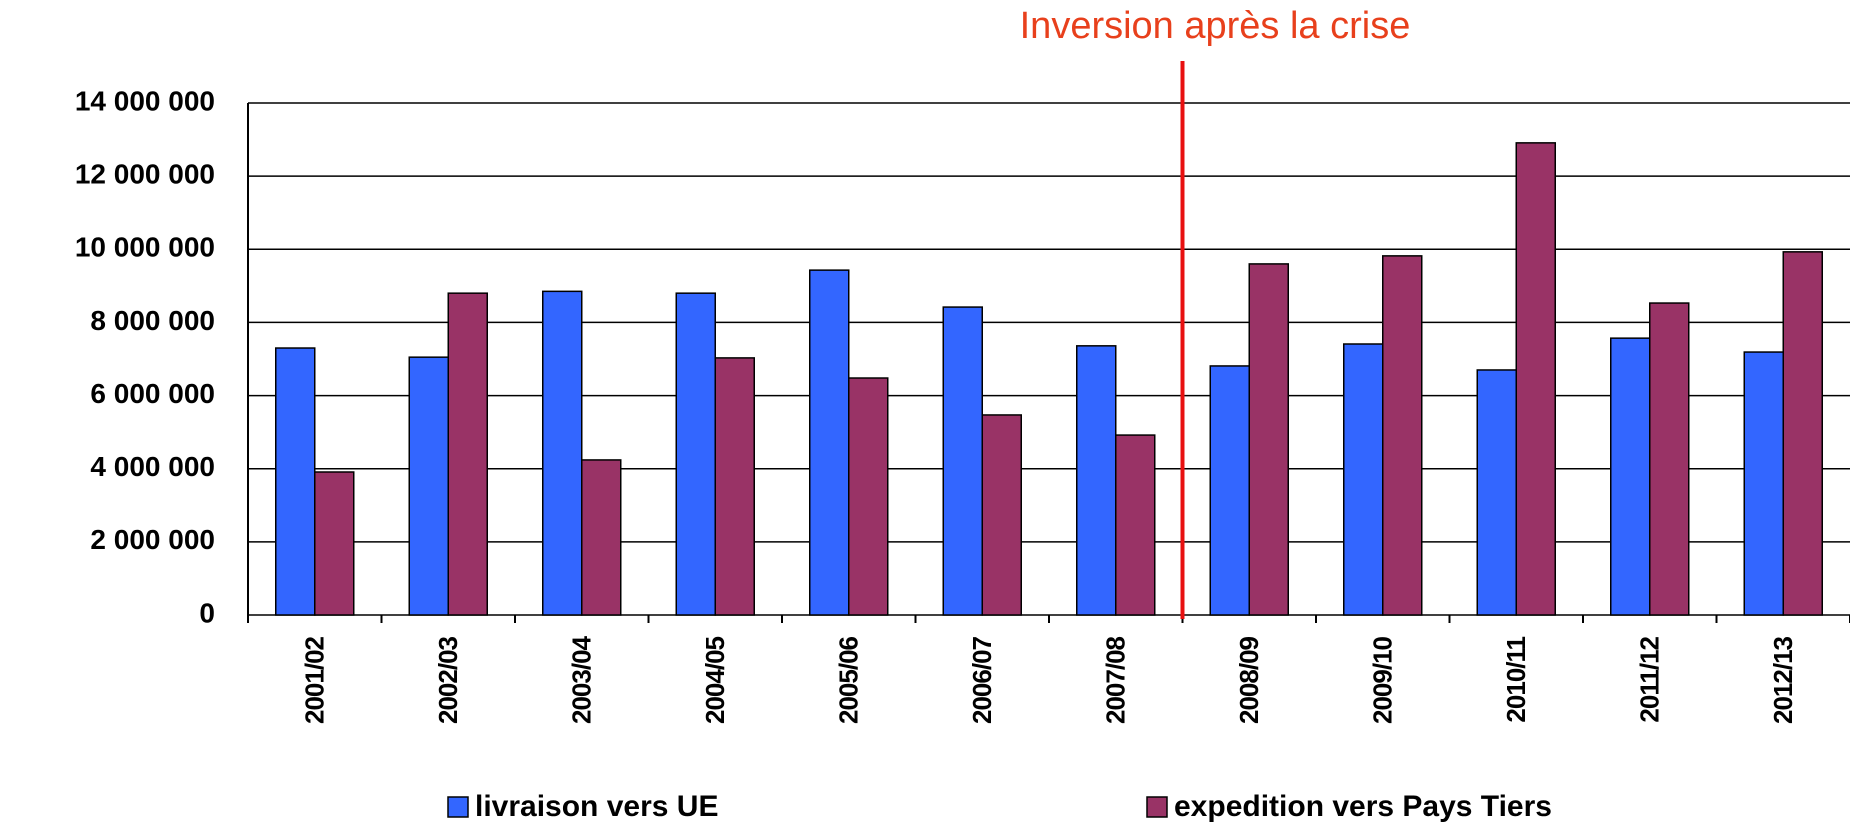 The width and height of the screenshot is (1850, 824). I want to click on x-tick-label: 2006/07, so click(982, 680).